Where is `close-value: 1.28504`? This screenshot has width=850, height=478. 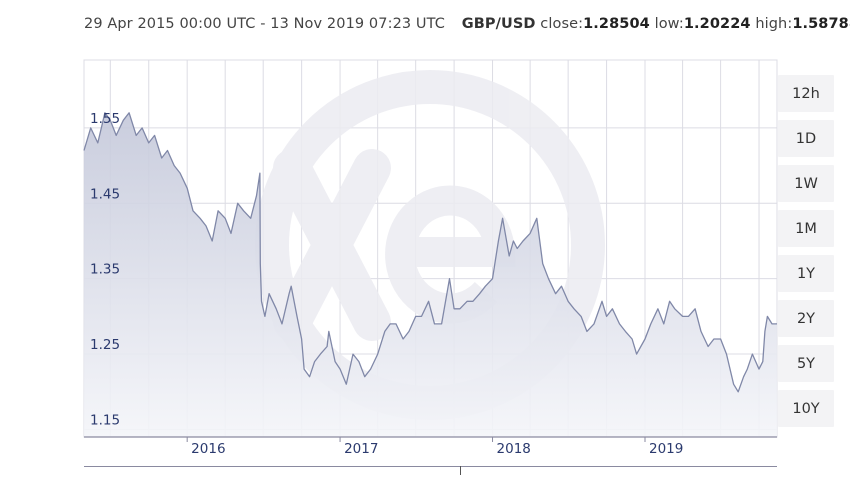 close-value: 1.28504 is located at coordinates (616, 24).